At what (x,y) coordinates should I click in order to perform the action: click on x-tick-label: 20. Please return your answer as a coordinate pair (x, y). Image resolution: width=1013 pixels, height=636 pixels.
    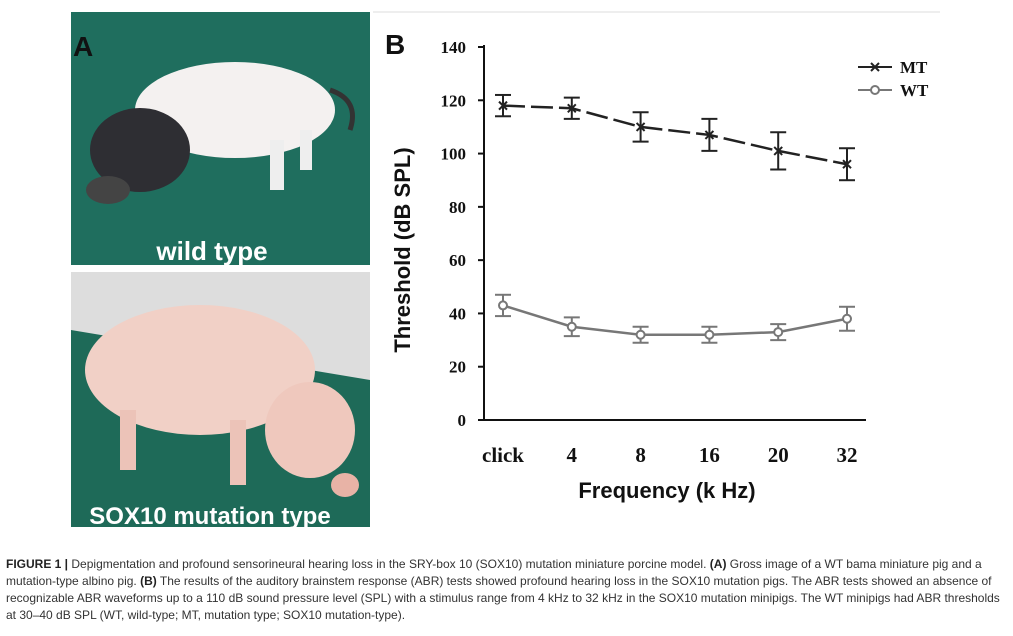
    Looking at the image, I should click on (778, 455).